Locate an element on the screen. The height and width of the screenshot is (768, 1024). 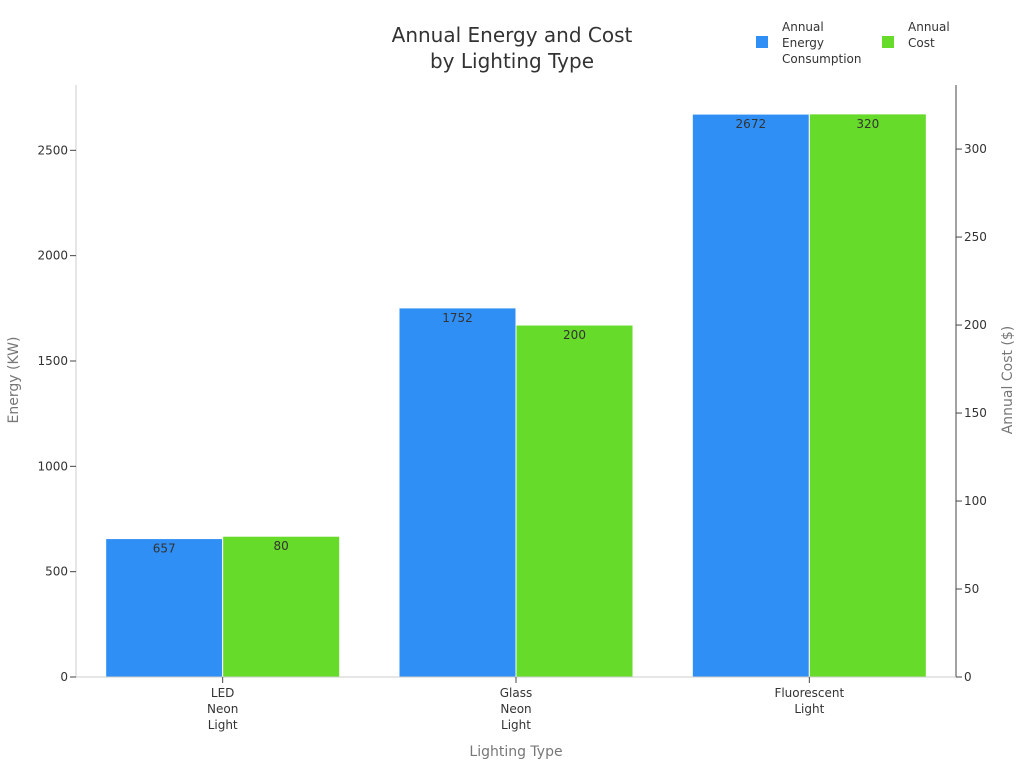
chart-title-line: Annual Energy and Cost is located at coordinates (512, 35).